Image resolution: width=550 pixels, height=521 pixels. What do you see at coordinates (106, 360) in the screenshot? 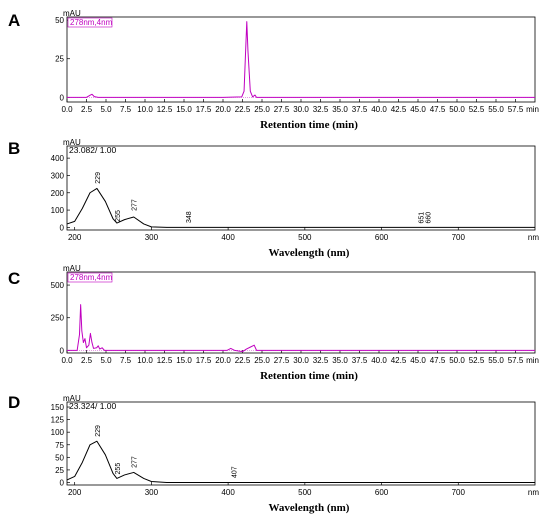
I see `x-tick-label: 5.0` at bounding box center [106, 360].